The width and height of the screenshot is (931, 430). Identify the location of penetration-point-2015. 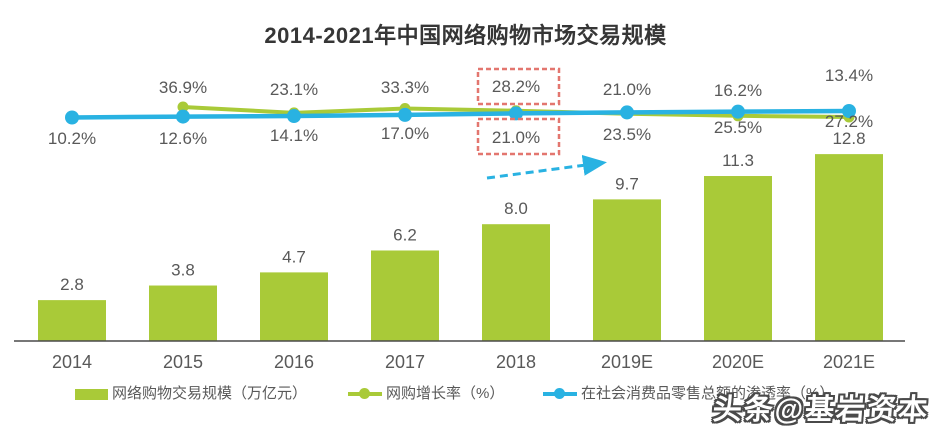
(183, 116).